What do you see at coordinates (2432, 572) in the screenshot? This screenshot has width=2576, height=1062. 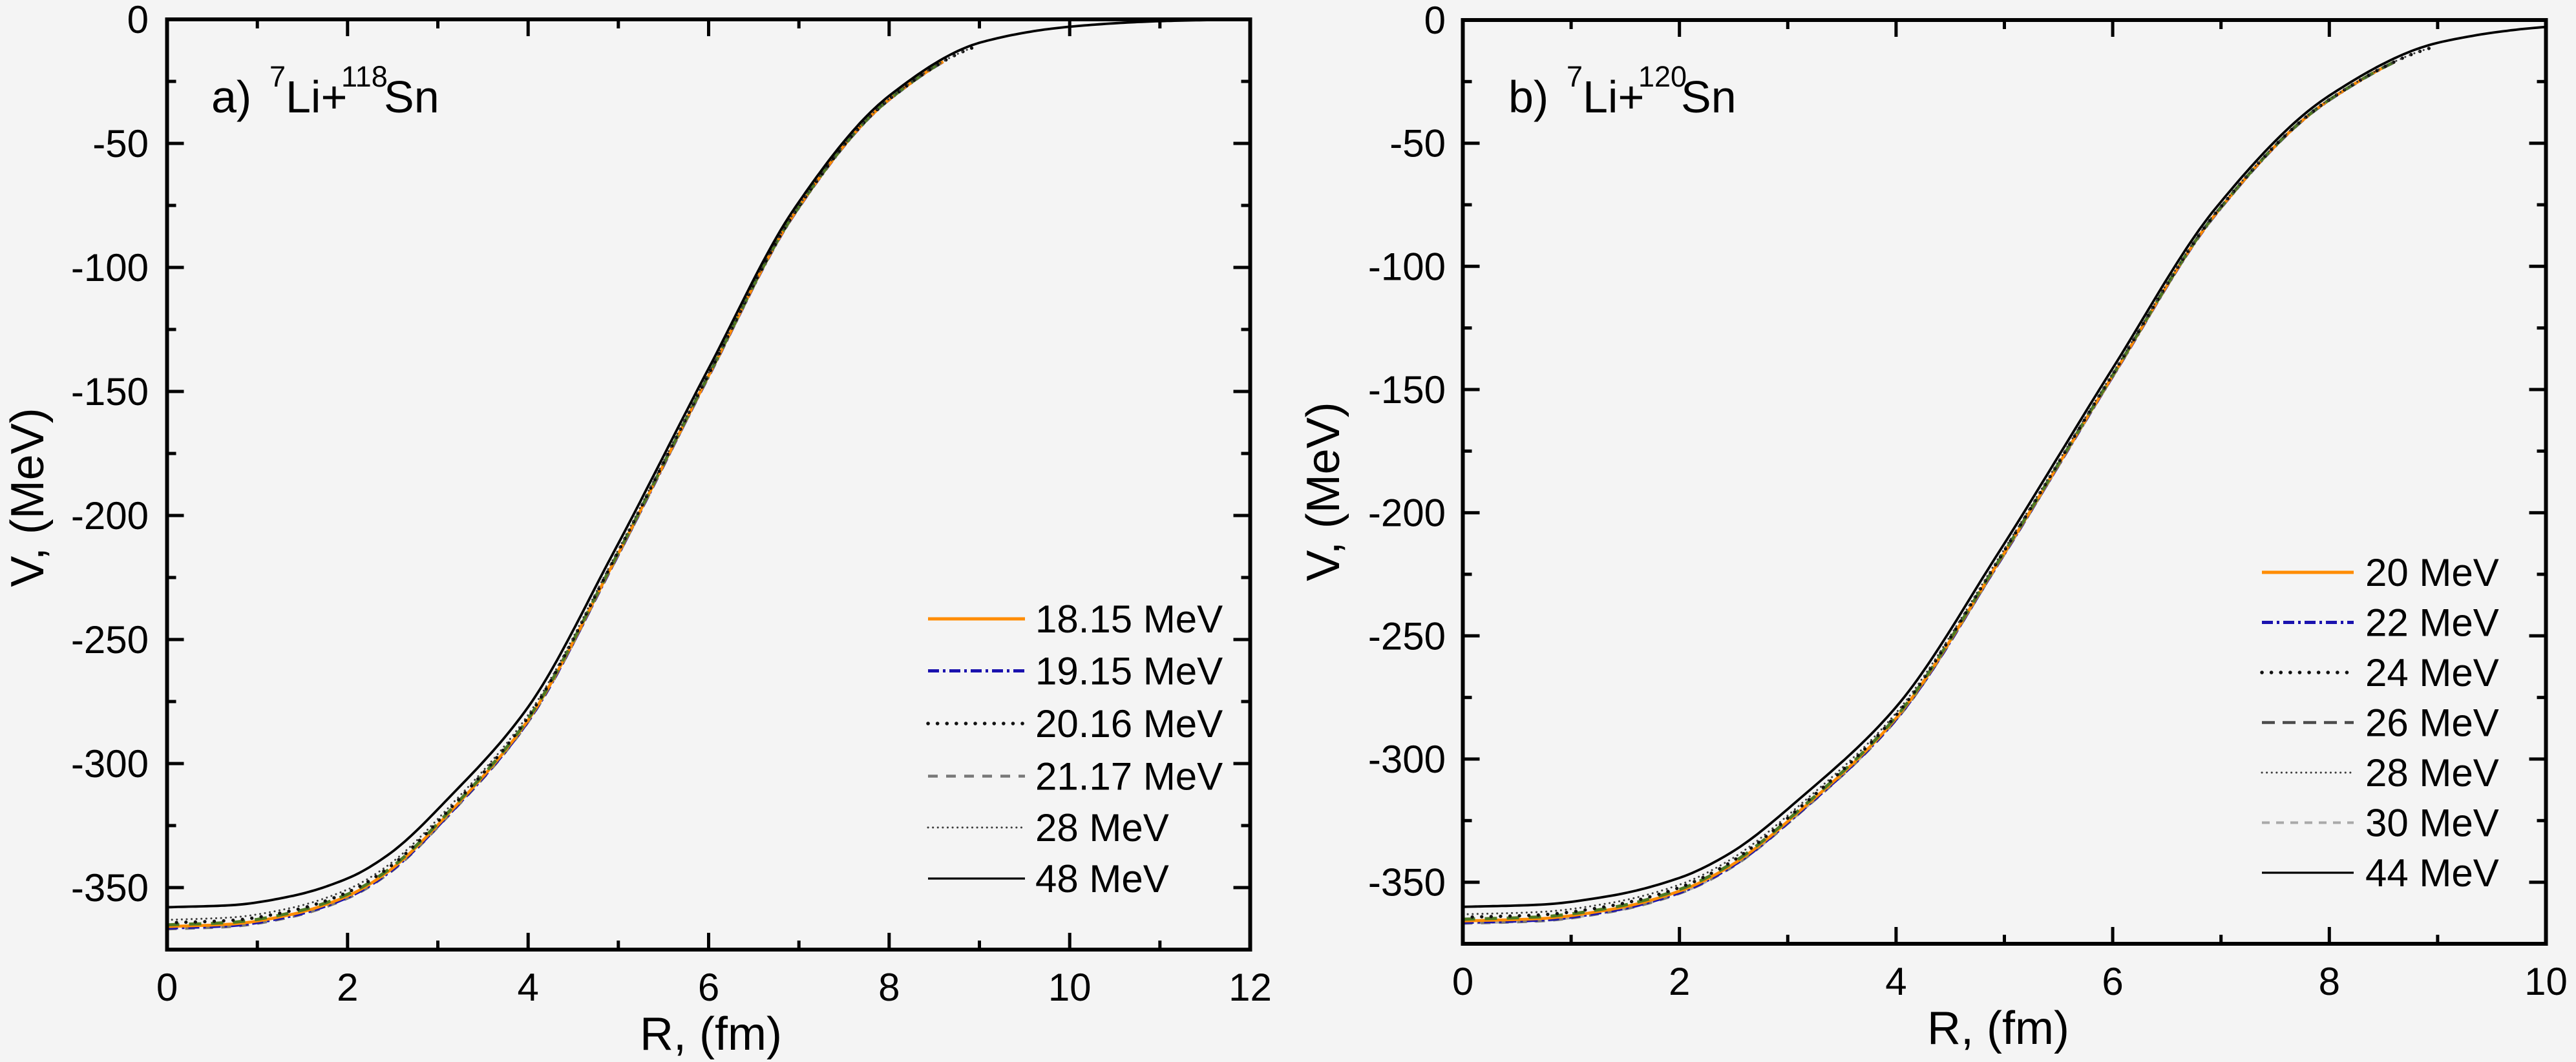 I see `svg-text: 20 MeV` at bounding box center [2432, 572].